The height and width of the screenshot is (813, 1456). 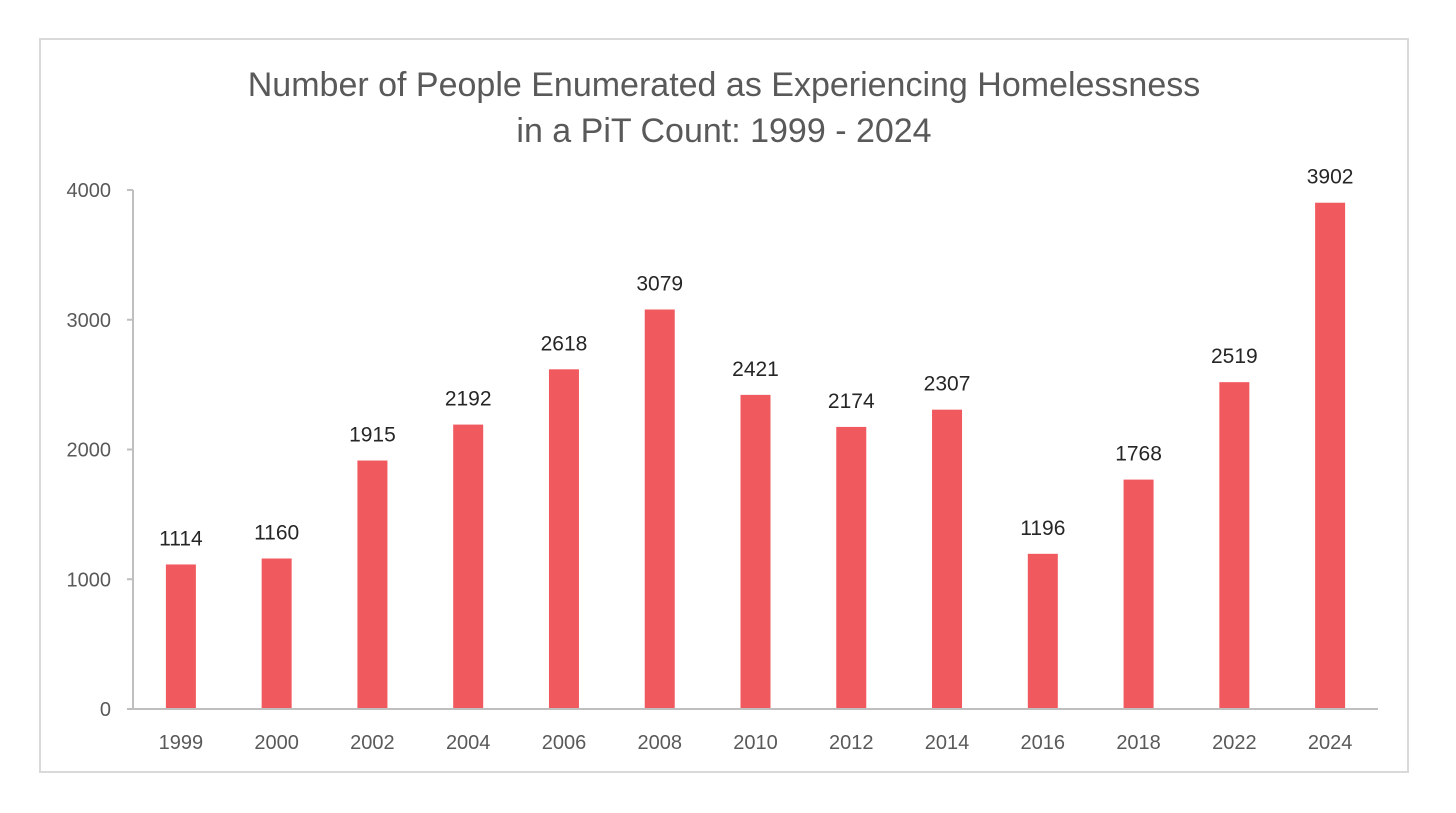 What do you see at coordinates (851, 567) in the screenshot?
I see `bar-2012` at bounding box center [851, 567].